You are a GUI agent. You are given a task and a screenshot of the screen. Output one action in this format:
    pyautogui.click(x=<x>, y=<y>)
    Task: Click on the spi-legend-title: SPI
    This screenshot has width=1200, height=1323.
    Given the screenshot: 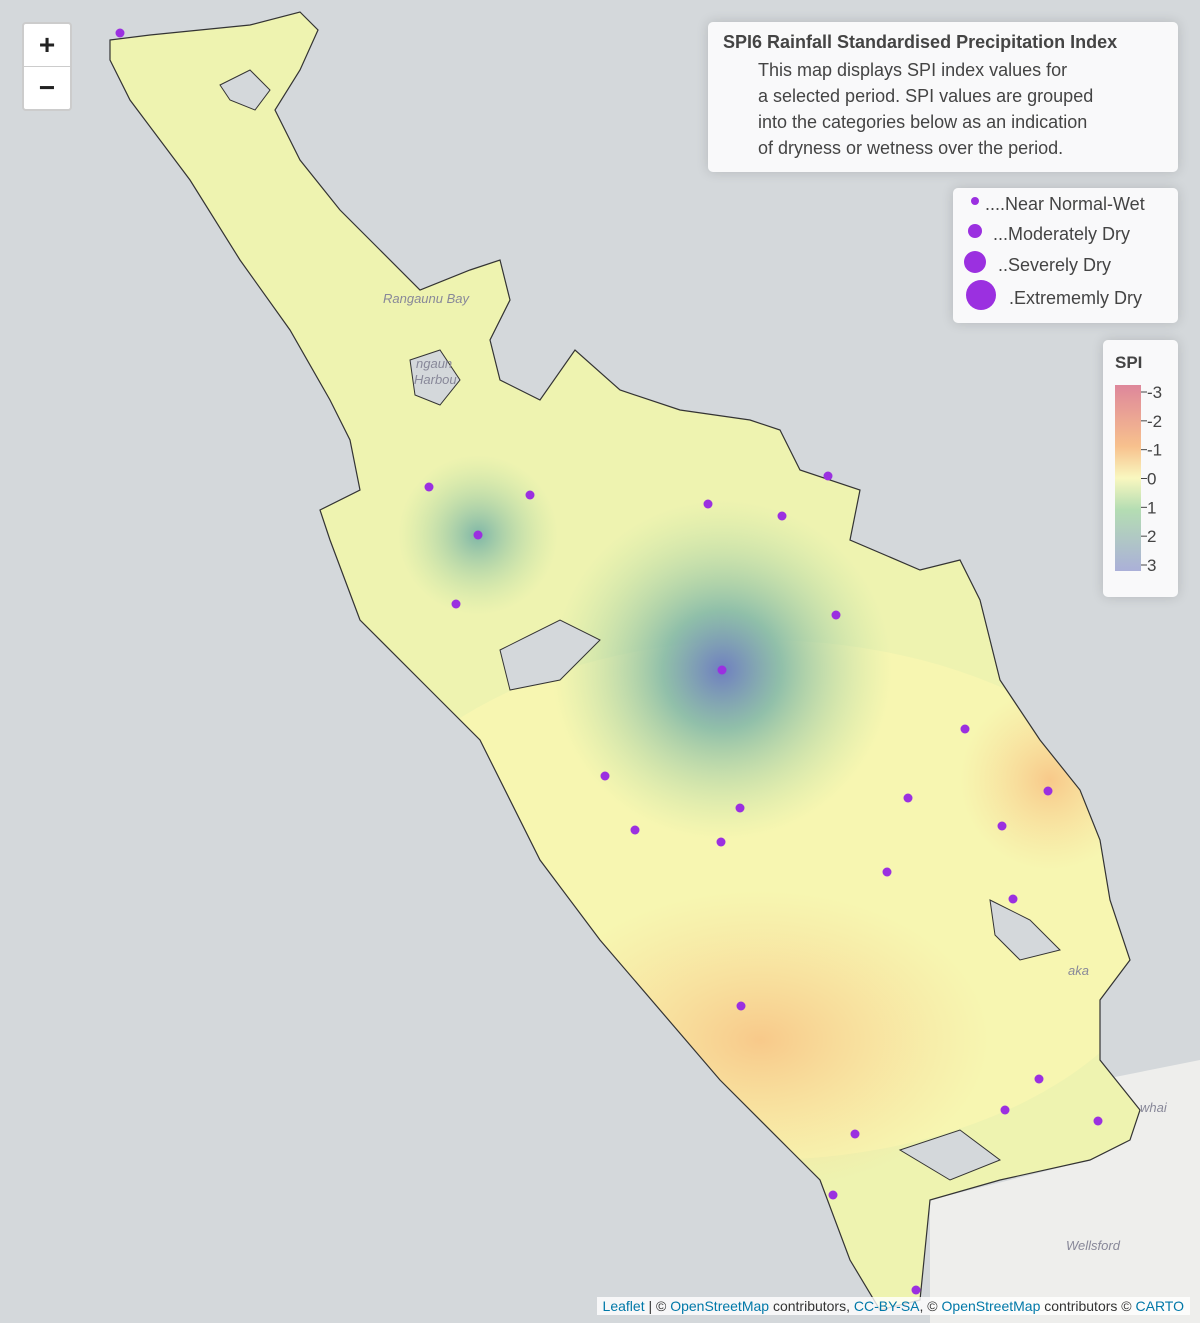 What is the action you would take?
    pyautogui.click(x=1128, y=362)
    